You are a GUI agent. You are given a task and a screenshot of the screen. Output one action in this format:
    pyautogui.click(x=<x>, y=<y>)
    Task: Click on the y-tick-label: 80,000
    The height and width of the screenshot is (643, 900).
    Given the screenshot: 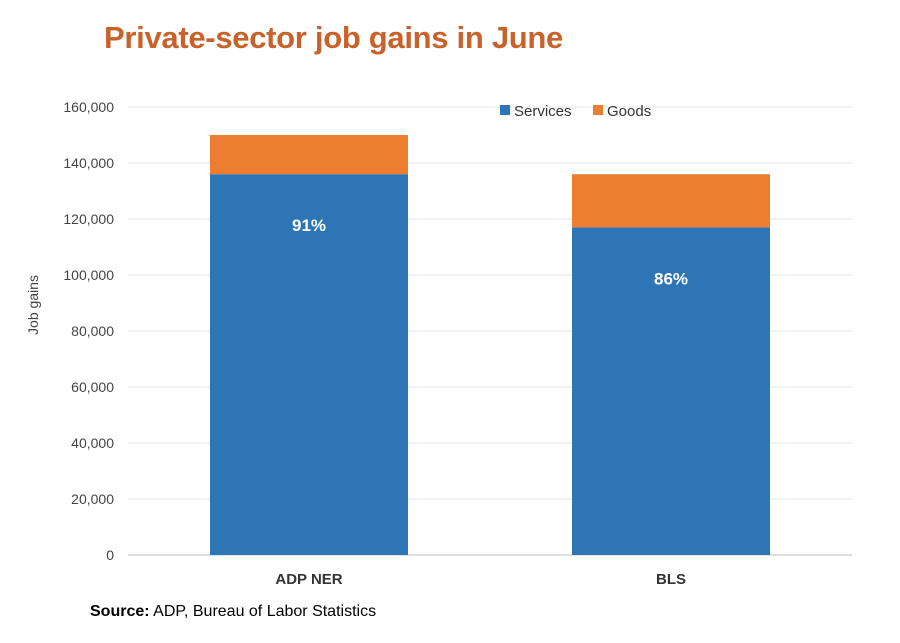 What is the action you would take?
    pyautogui.click(x=92, y=331)
    